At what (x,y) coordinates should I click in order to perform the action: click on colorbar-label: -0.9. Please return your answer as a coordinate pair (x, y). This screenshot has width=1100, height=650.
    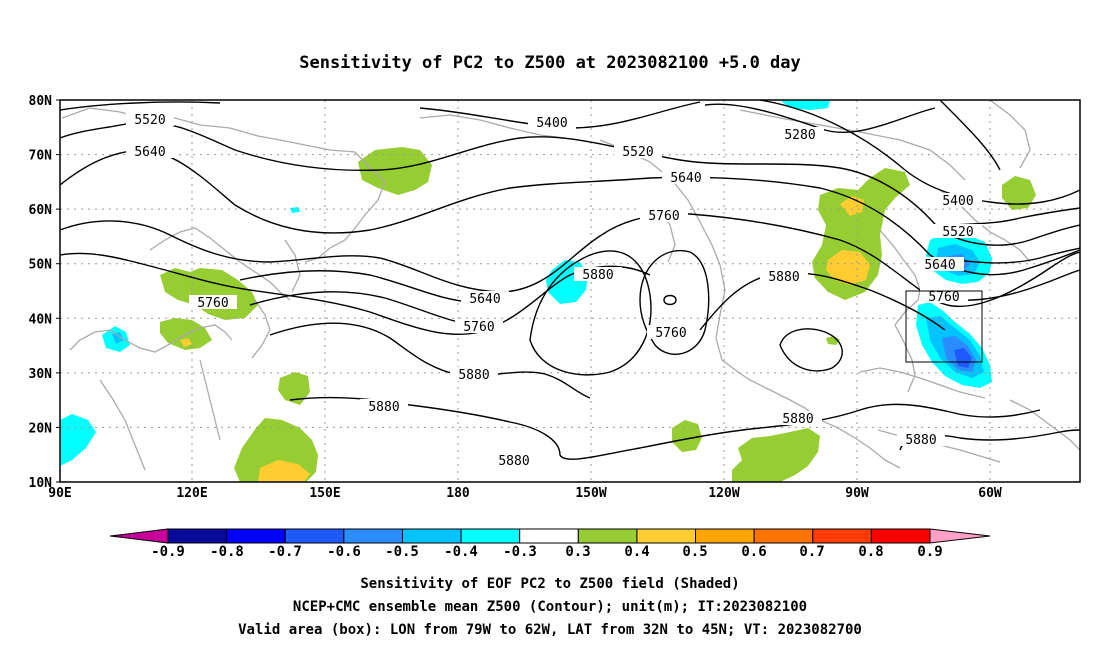
    Looking at the image, I should click on (168, 552).